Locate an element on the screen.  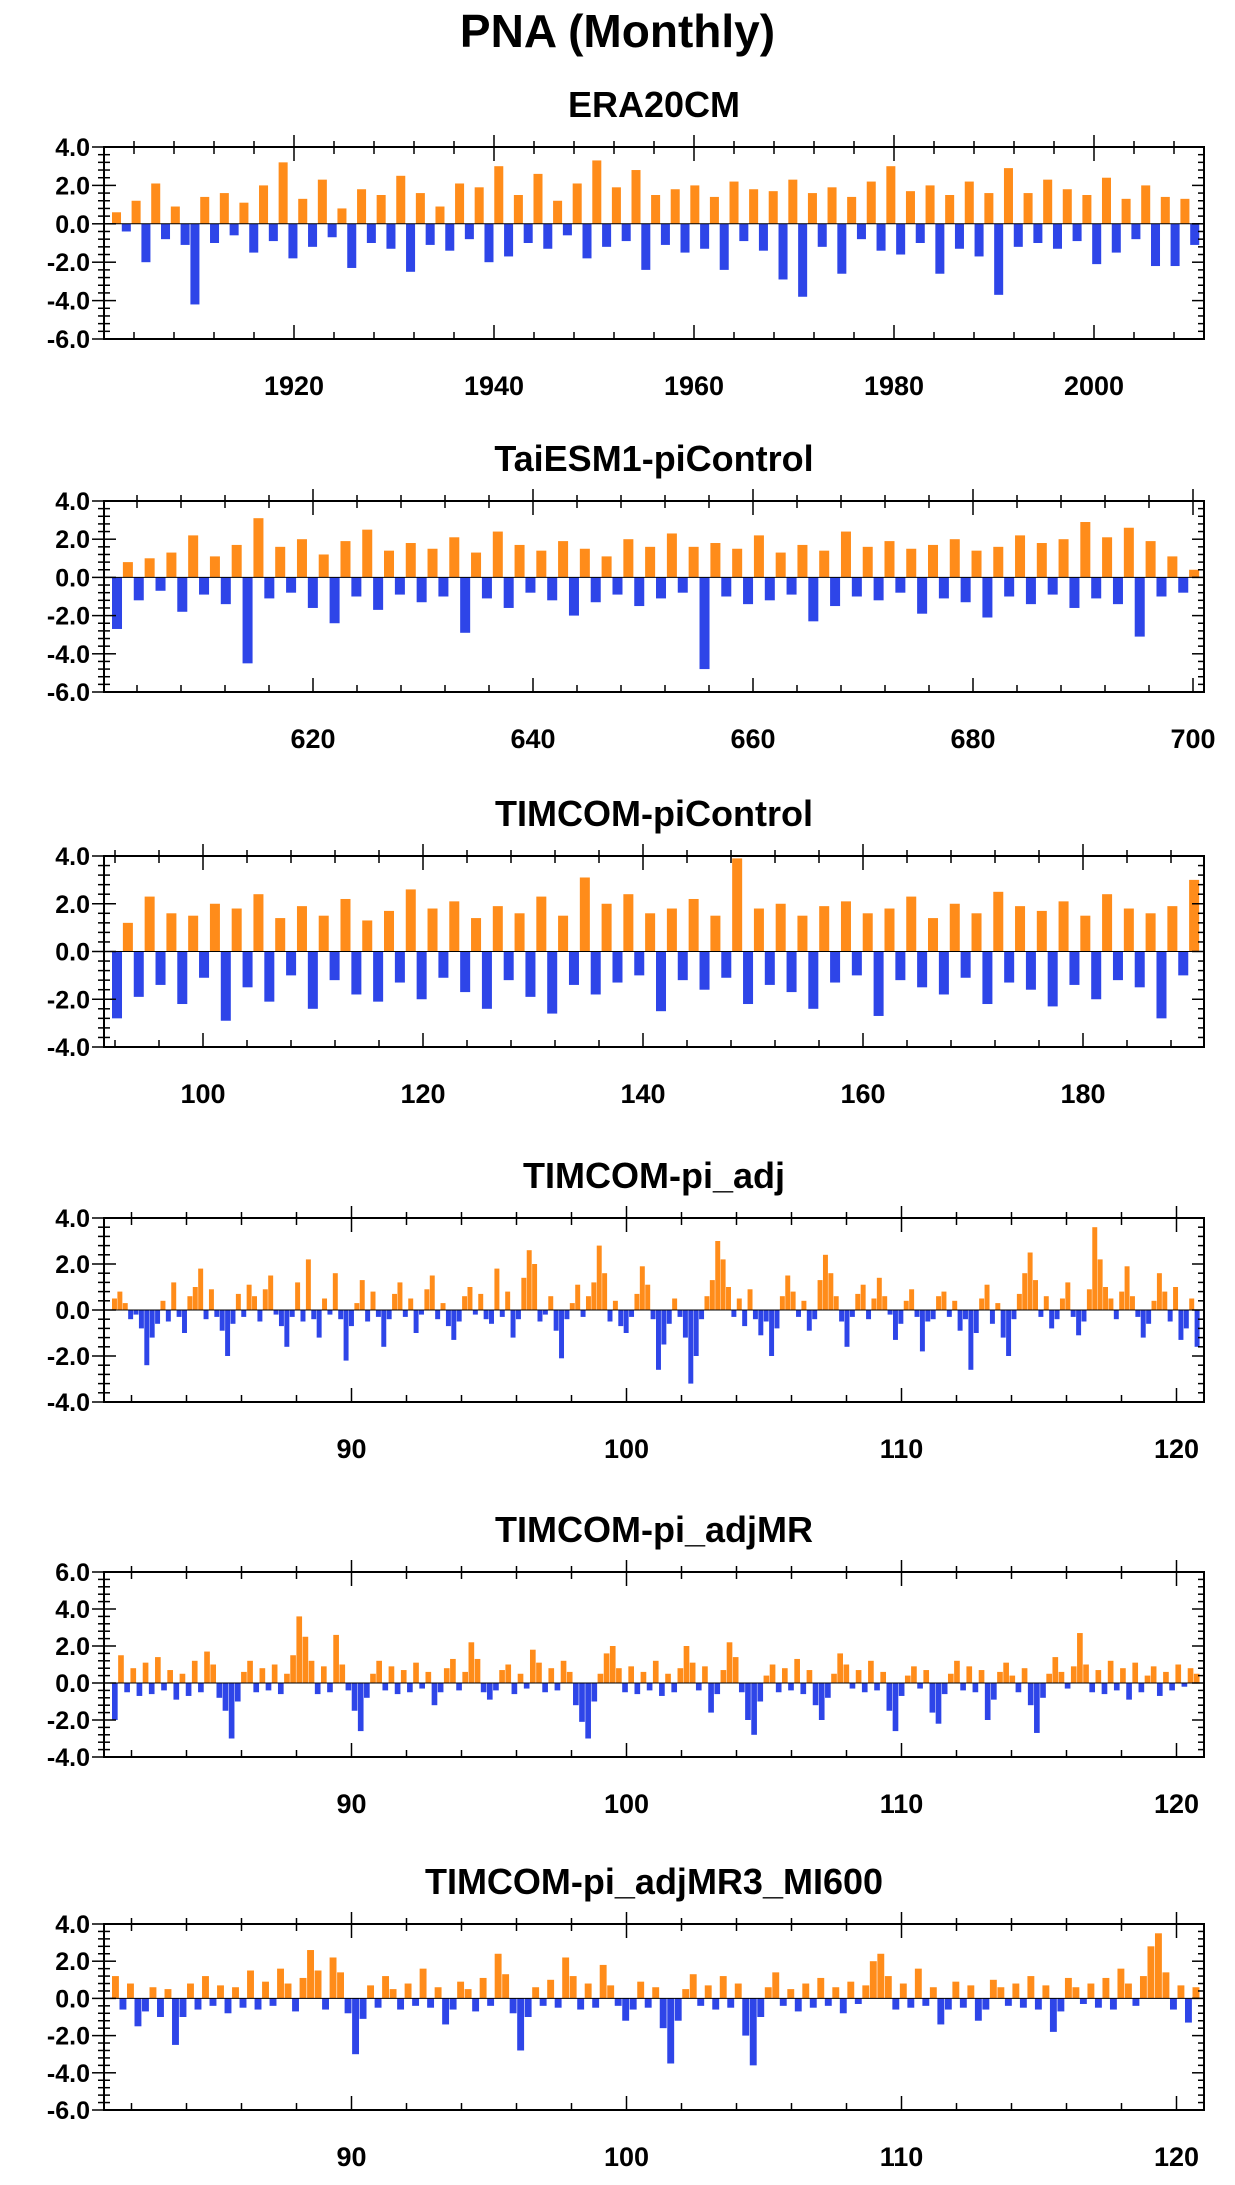
ytick-label: 0.0 is located at coordinates (72, 953).